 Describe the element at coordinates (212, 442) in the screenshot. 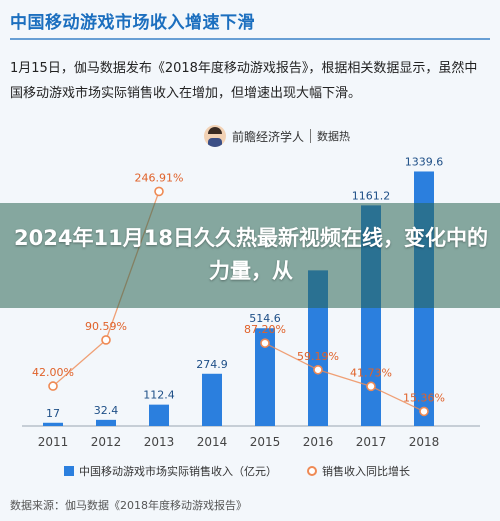

I see `tick-label-2014: 2014` at that location.